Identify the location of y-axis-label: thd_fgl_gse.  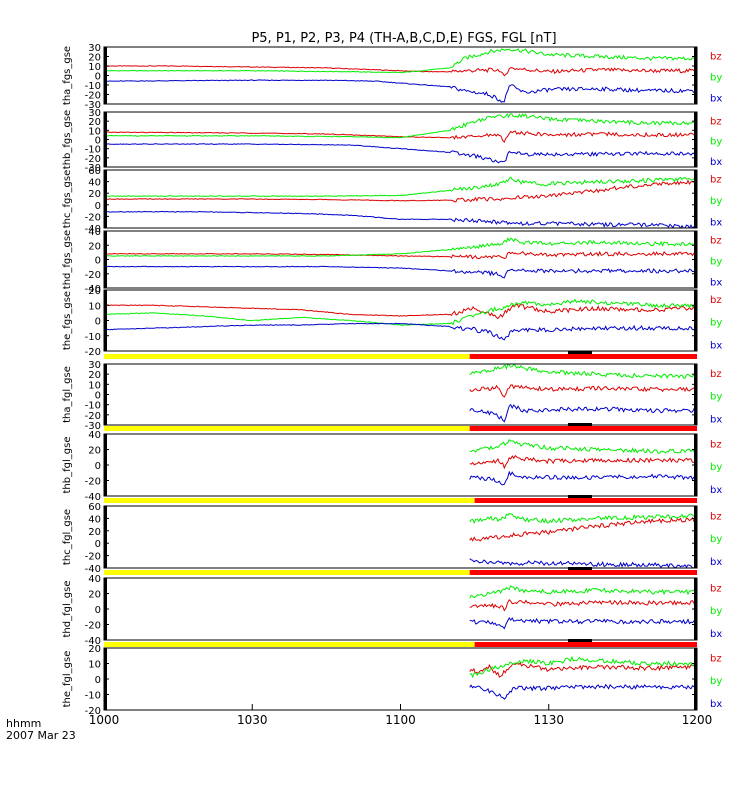
(67, 609).